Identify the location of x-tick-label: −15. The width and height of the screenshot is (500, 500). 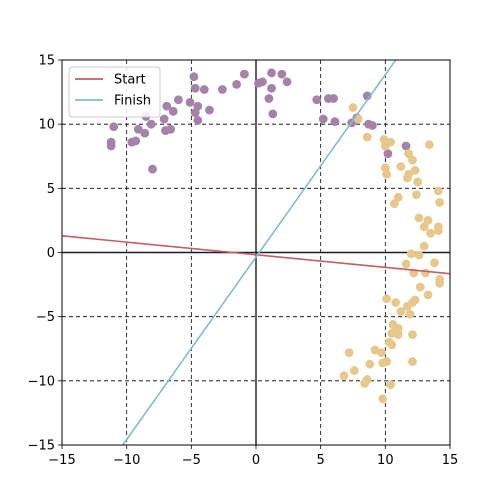
(61, 460).